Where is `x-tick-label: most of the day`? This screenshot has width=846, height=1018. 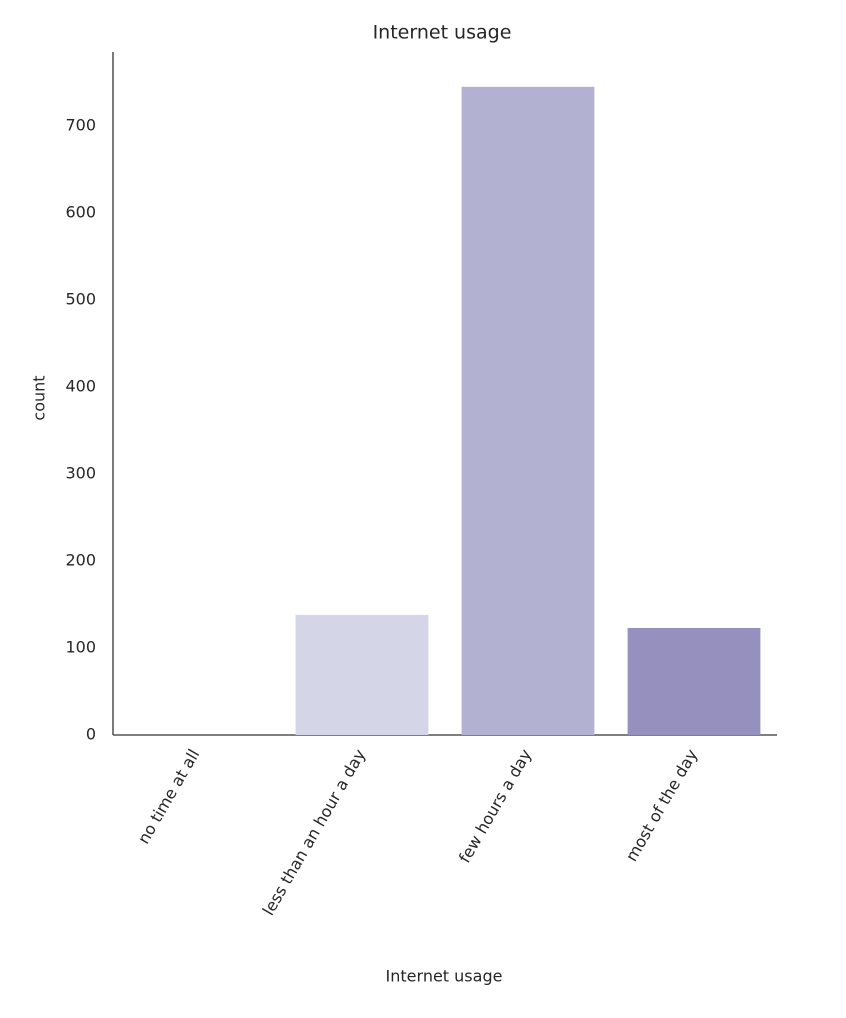
x-tick-label: most of the day is located at coordinates (662, 805).